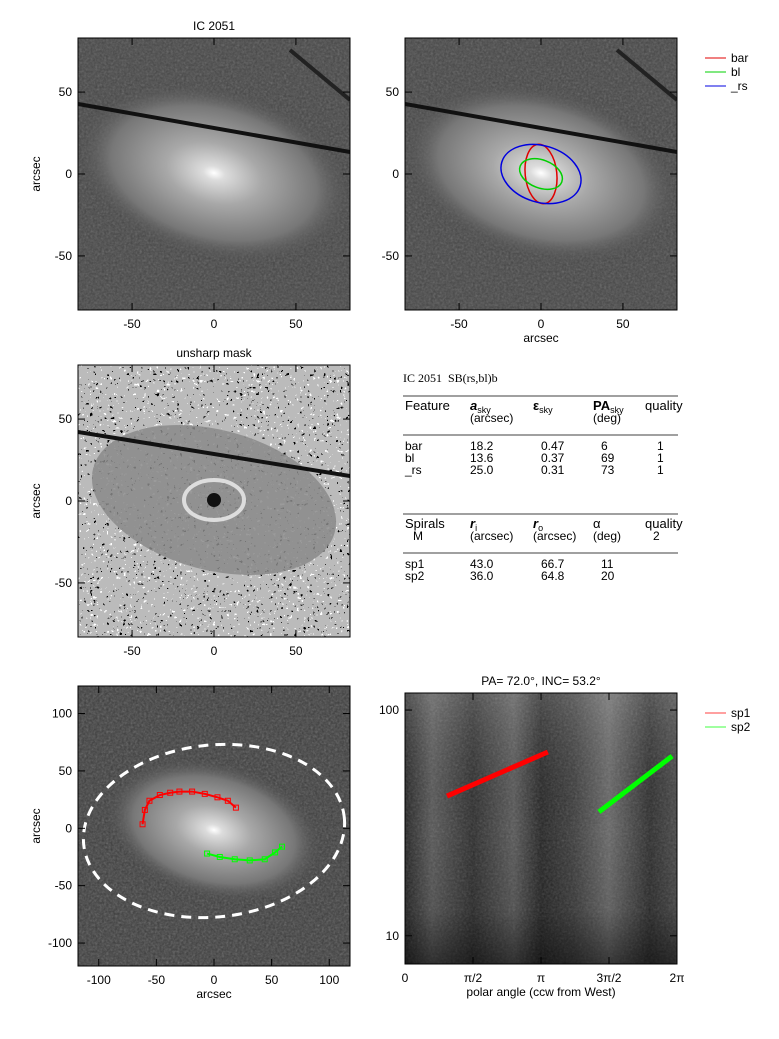 The width and height of the screenshot is (779, 1039). What do you see at coordinates (553, 564) in the screenshot?
I see `table-cell: 66.7` at bounding box center [553, 564].